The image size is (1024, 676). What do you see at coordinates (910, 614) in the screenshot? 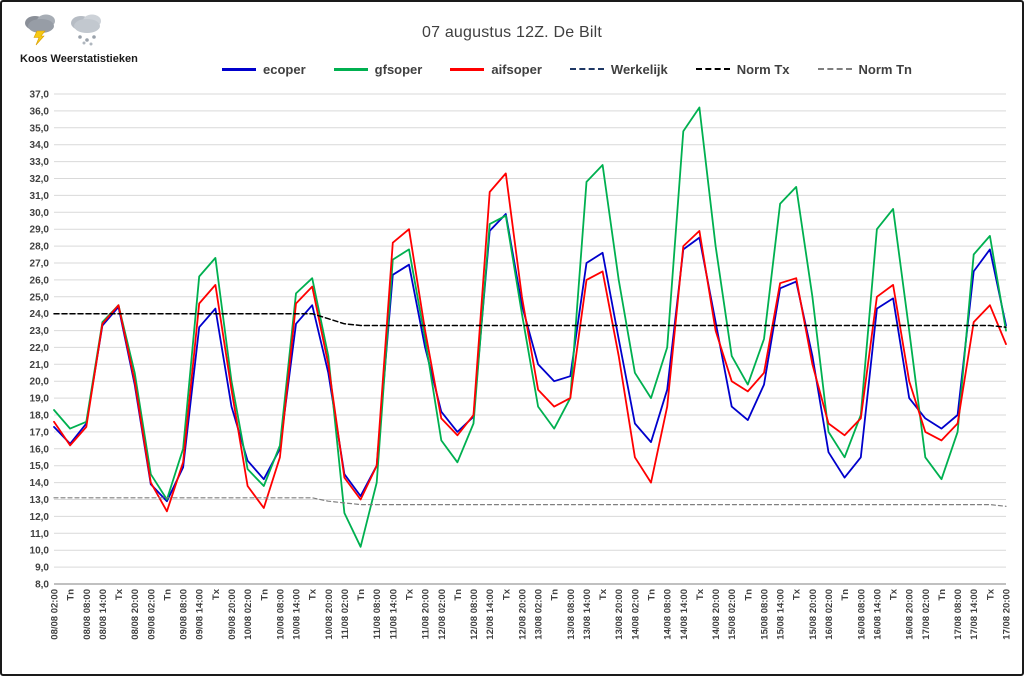
I see `svg-text: 16/08 20:00` at bounding box center [910, 614].